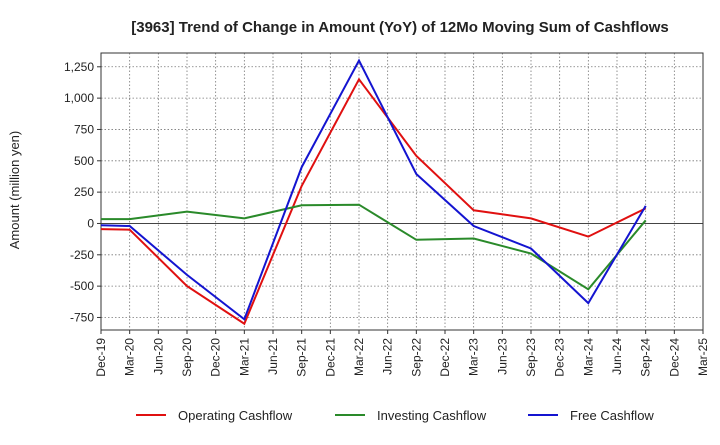 This screenshot has width=720, height=445. What do you see at coordinates (235, 415) in the screenshot?
I see `legend-label: Operating Cashflow` at bounding box center [235, 415].